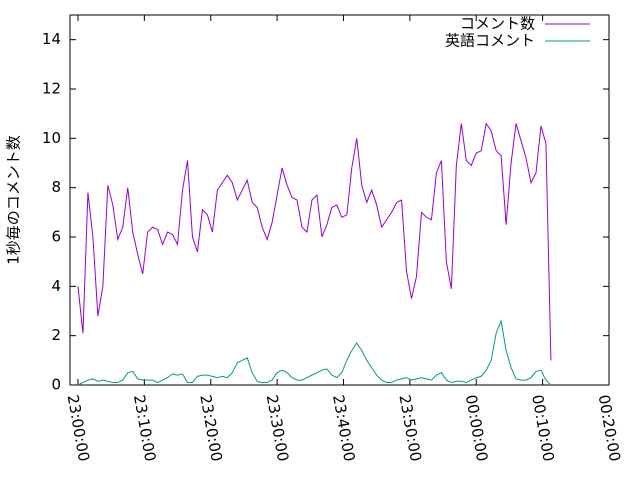  Describe the element at coordinates (51, 138) in the screenshot. I see `y-tick-label: 10` at that location.